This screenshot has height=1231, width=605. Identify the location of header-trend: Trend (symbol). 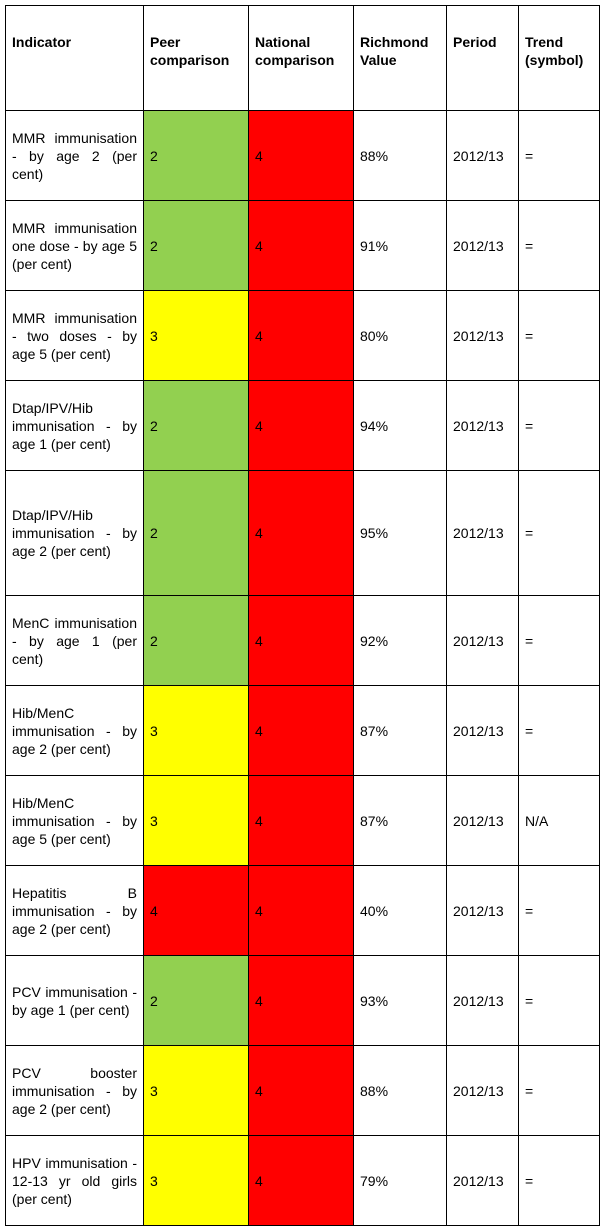
(559, 58).